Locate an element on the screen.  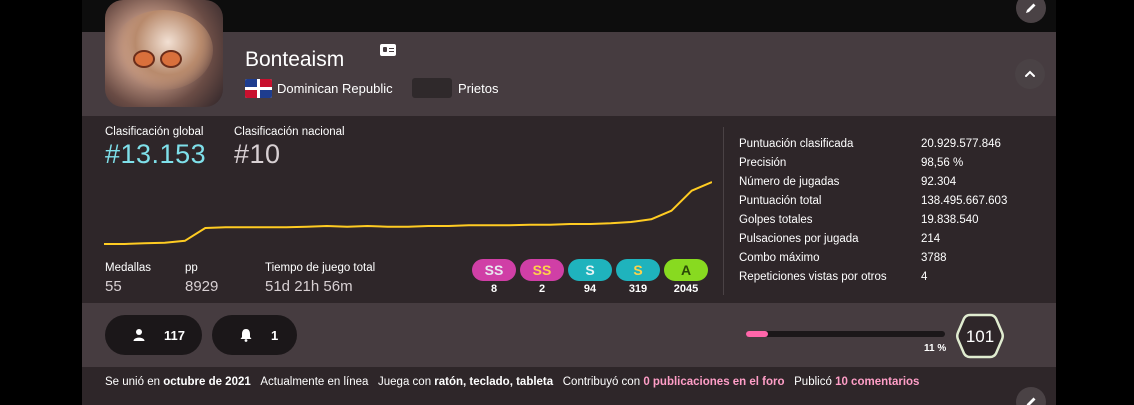
username: Bonteaism is located at coordinates (295, 59).